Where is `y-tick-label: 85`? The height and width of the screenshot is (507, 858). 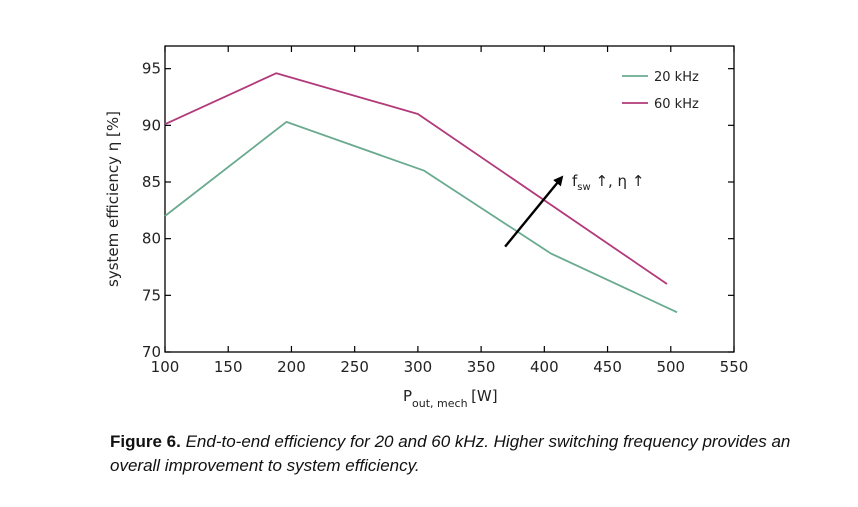
y-tick-label: 85 is located at coordinates (151, 182).